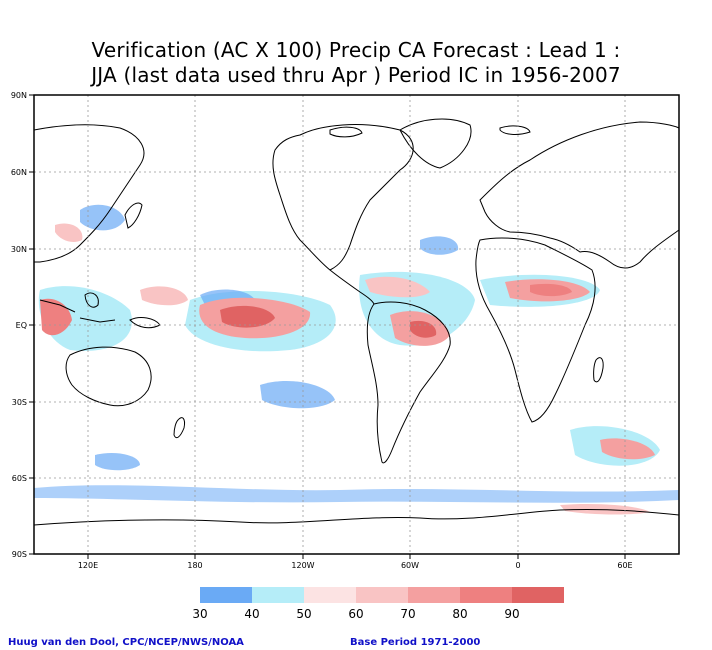  I want to click on sumatra-outline, so click(57, 306).